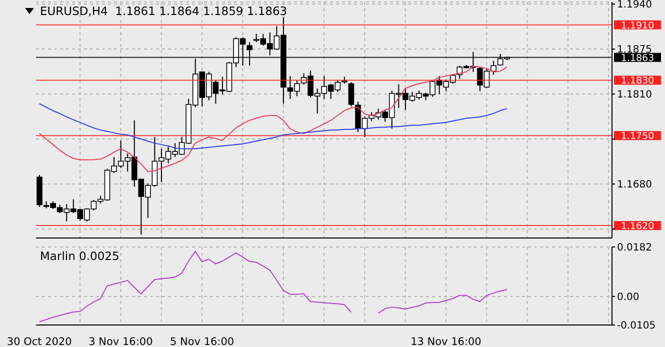  I want to click on chart-title: Marlin 0.0025, so click(80, 256).